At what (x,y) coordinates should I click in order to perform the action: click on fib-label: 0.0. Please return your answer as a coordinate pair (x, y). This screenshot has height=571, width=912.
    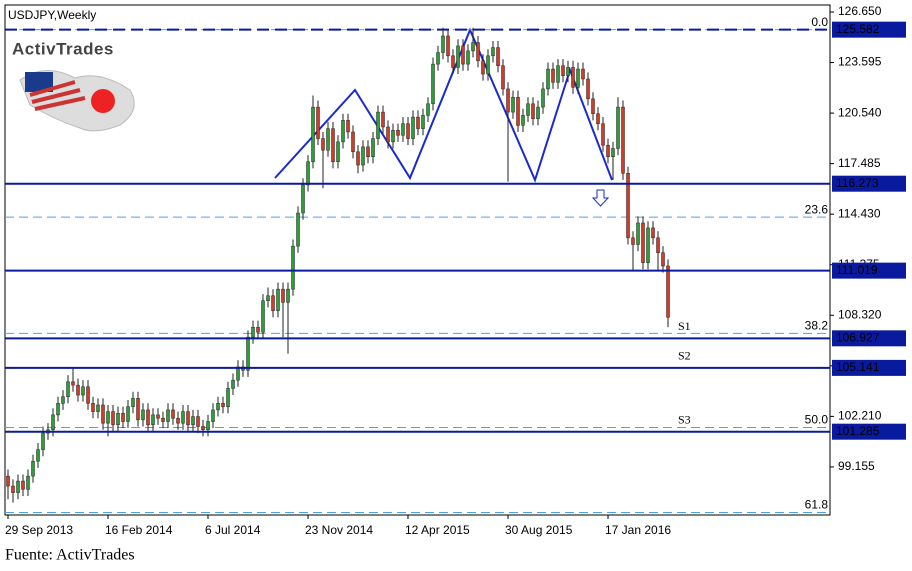
    Looking at the image, I should click on (819, 22).